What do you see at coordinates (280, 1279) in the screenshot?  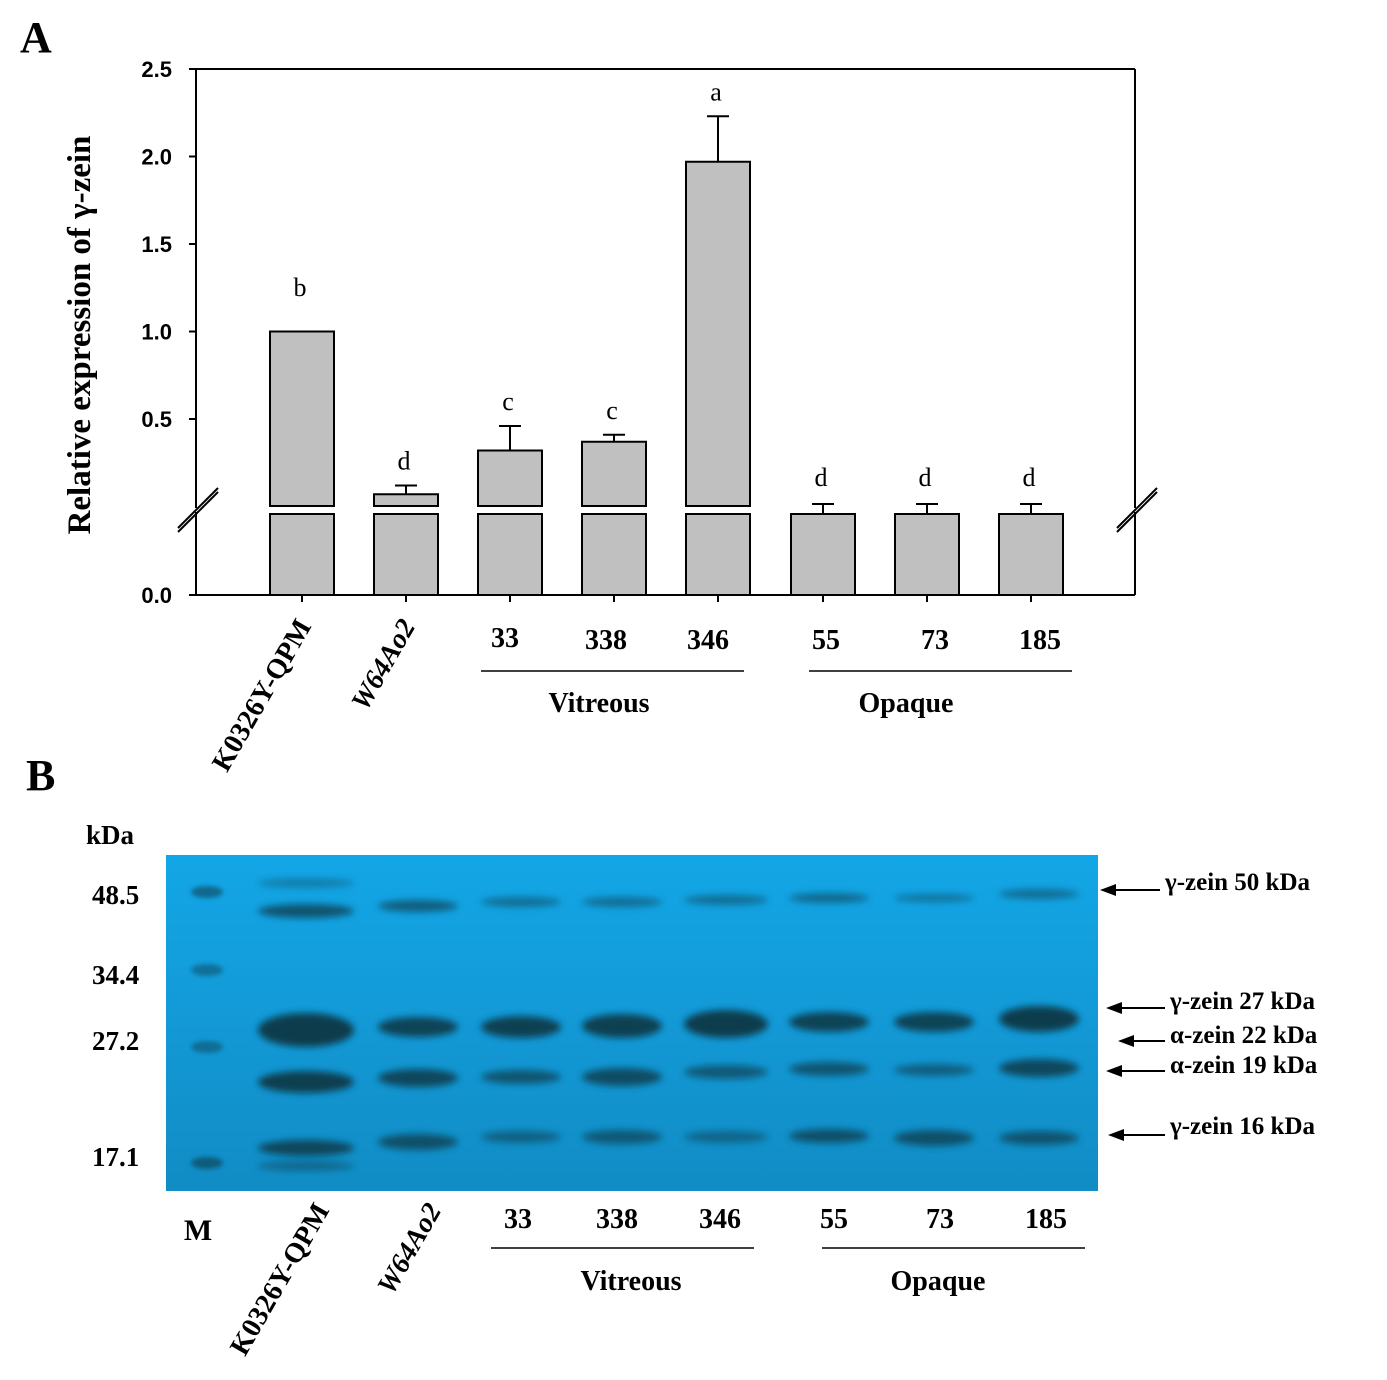 I see `lane-label-k0326y-qpm: K0326Y-QPM` at bounding box center [280, 1279].